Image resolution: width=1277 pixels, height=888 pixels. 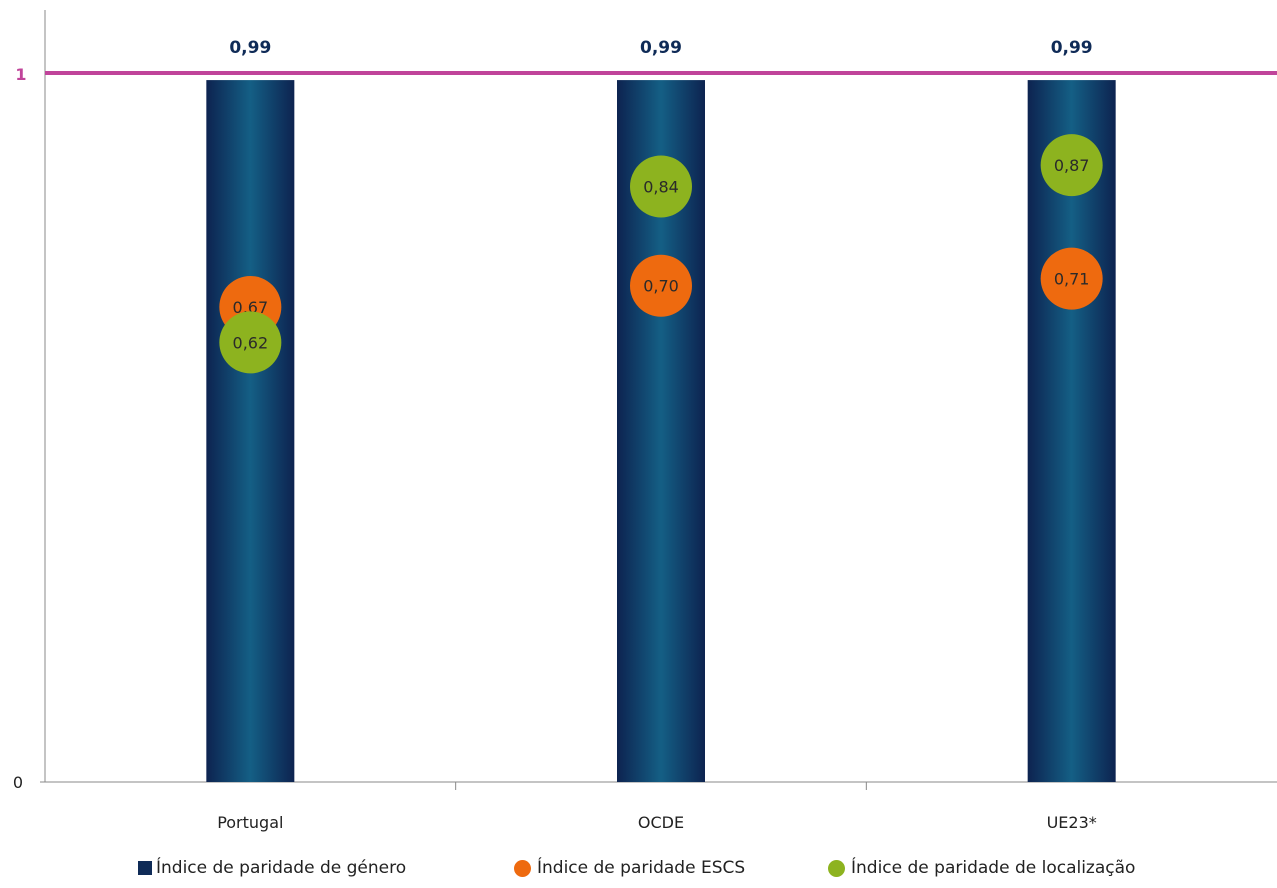 I want to click on marker-label-localizacao: 0,84, so click(x=661, y=186).